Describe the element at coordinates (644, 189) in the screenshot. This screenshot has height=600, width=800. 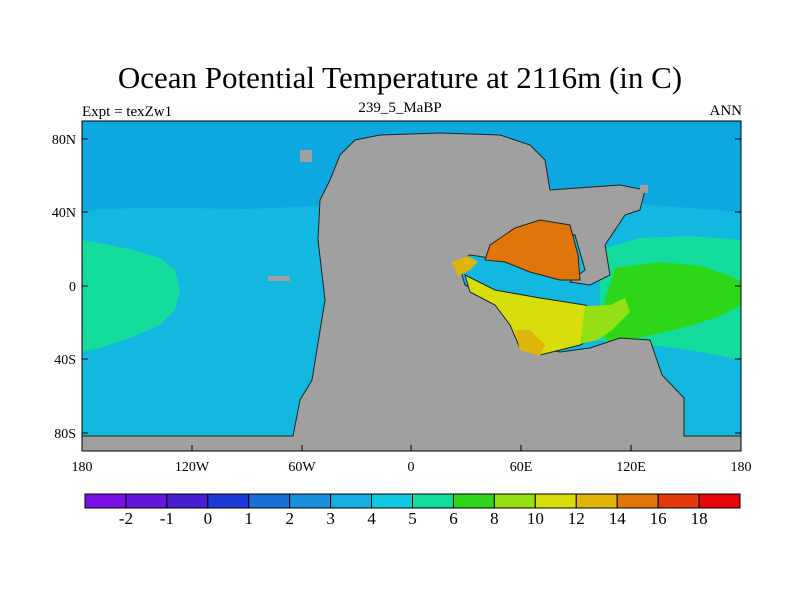
I see `island-arctic-east` at that location.